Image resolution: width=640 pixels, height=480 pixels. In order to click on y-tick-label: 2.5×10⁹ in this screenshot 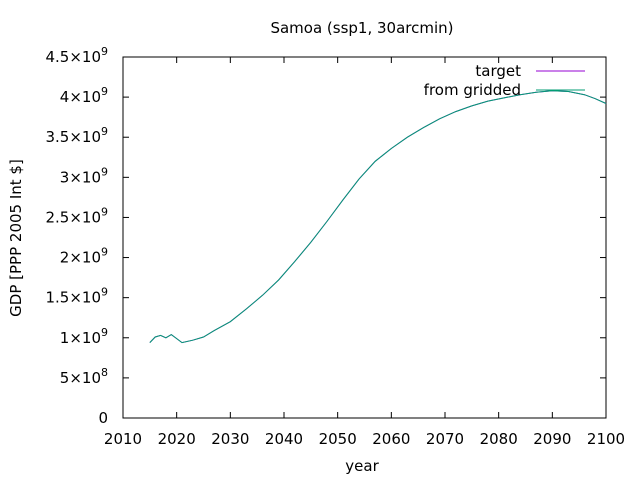, I will do `click(76, 215)`.